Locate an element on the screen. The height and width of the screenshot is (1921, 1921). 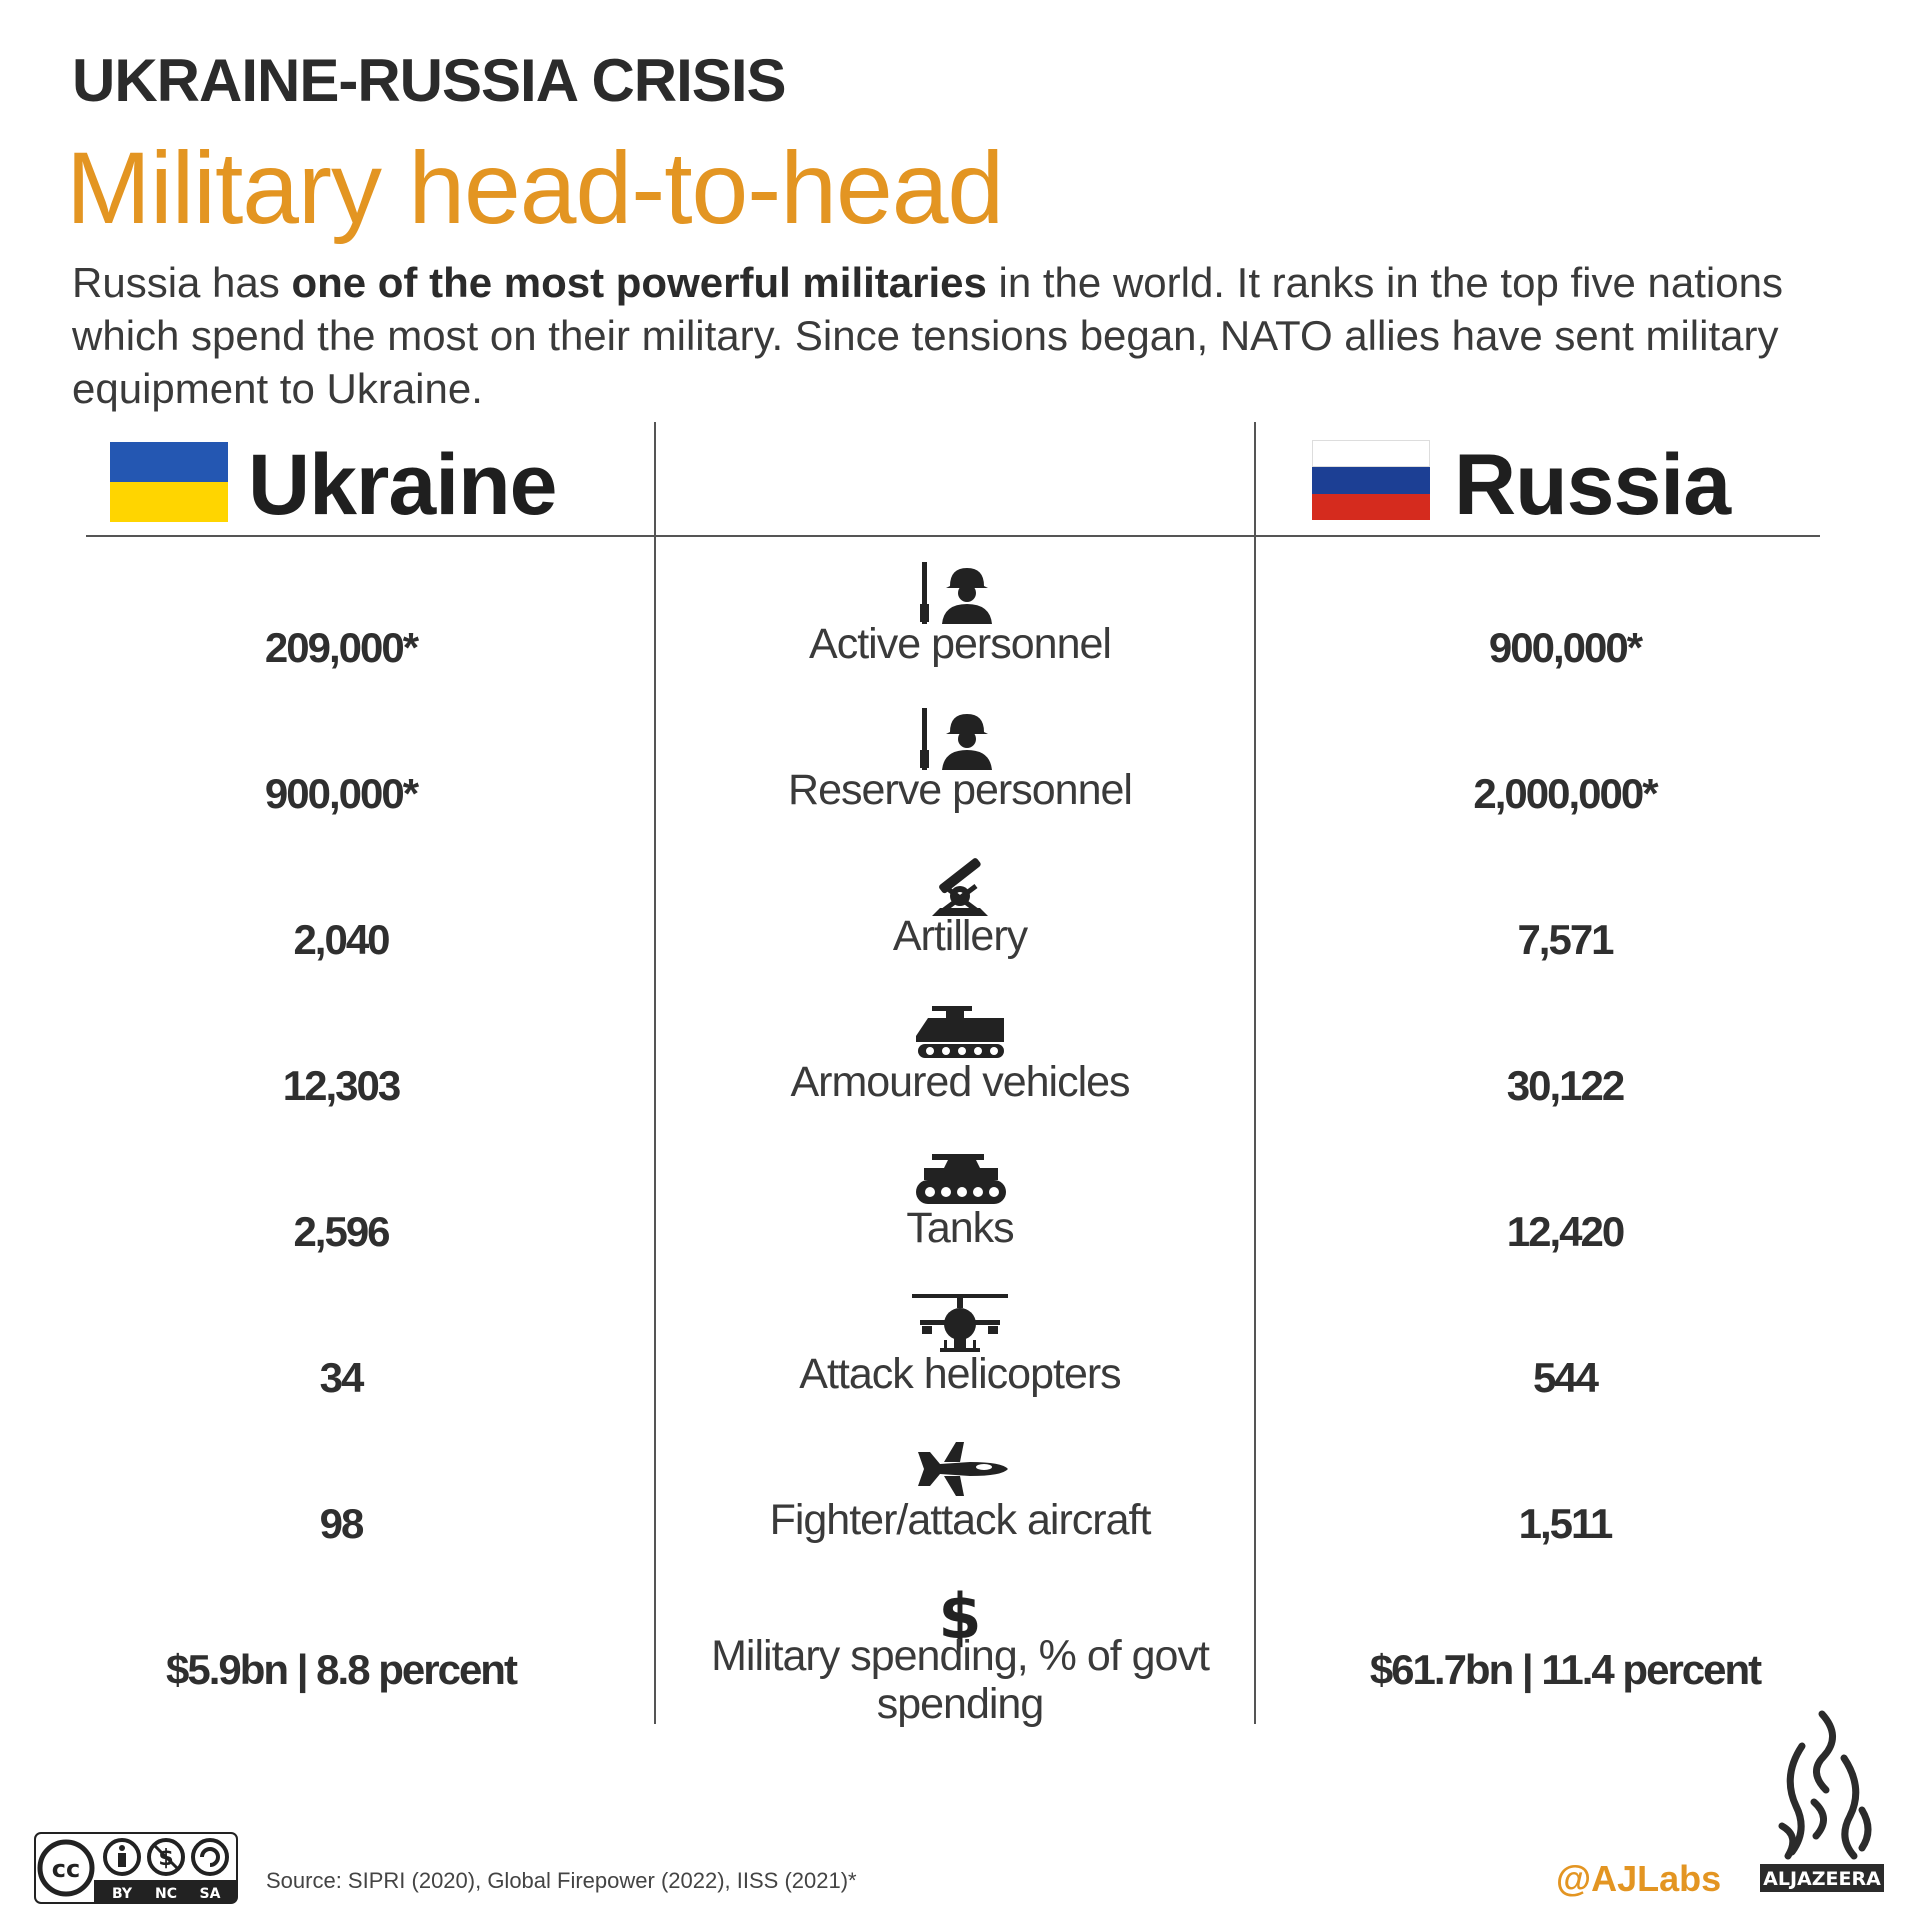
russia-value: 544 is located at coordinates (1565, 1377).